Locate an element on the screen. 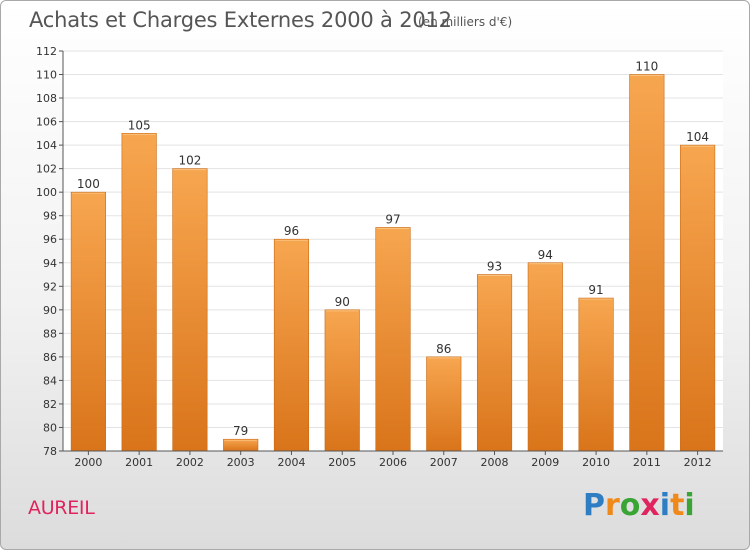 The height and width of the screenshot is (550, 750). x-tick-label: 2007 is located at coordinates (444, 462).